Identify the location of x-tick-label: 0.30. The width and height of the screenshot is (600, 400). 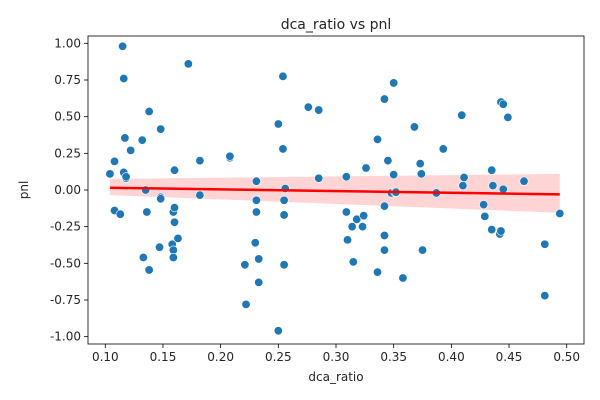
(336, 357).